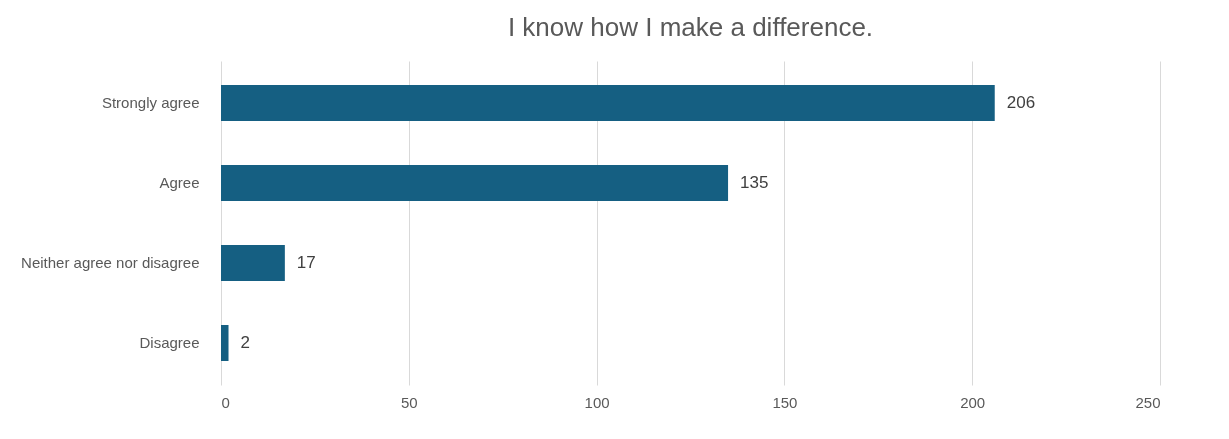  I want to click on y-tick-label: Strongly agree, so click(150, 102).